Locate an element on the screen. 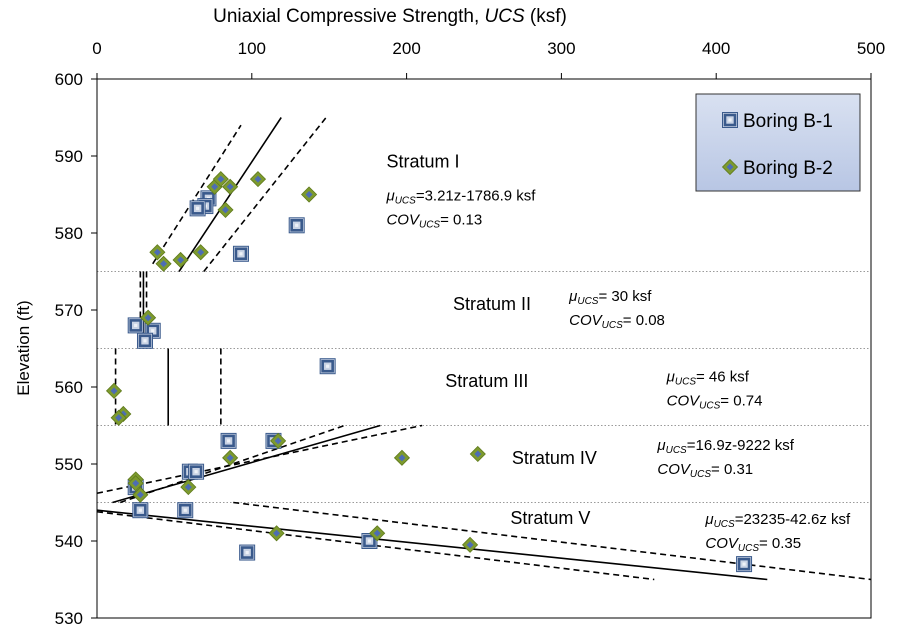  mean-equation-label: μUCS=23235-42.6z ksf is located at coordinates (777, 520).